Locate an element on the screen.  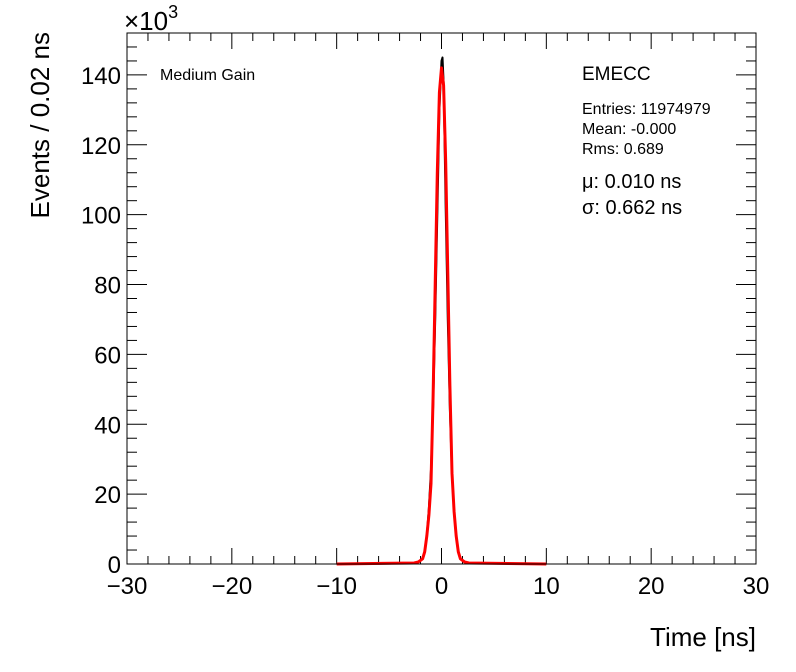
rms-stat: Rms: 0.689 is located at coordinates (623, 149).